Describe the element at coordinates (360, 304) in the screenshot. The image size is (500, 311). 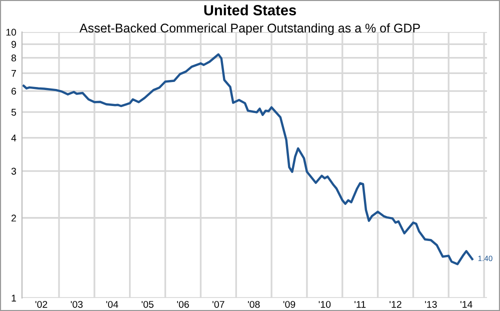
I see `x-tick-label: '11` at that location.